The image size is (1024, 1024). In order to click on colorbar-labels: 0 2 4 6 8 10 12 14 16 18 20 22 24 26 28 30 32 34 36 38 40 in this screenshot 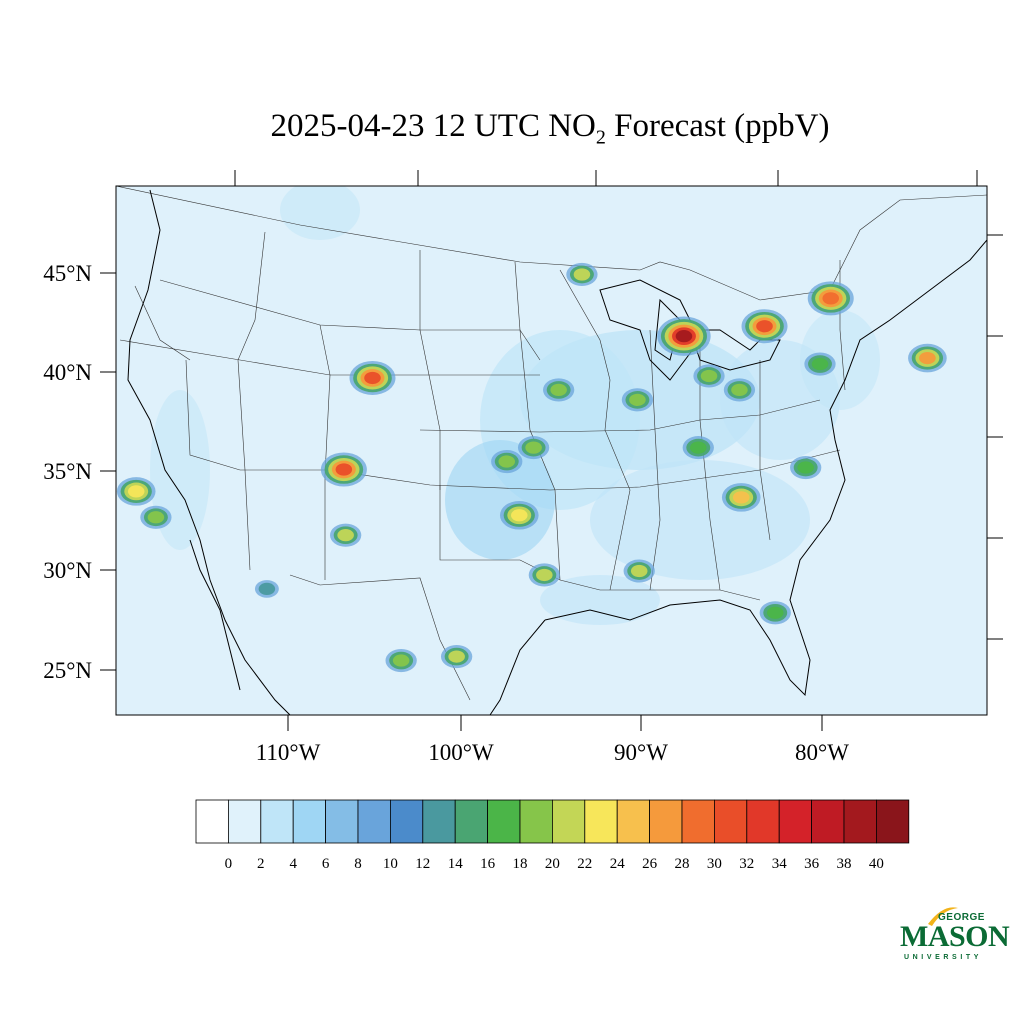, I will do `click(554, 864)`.